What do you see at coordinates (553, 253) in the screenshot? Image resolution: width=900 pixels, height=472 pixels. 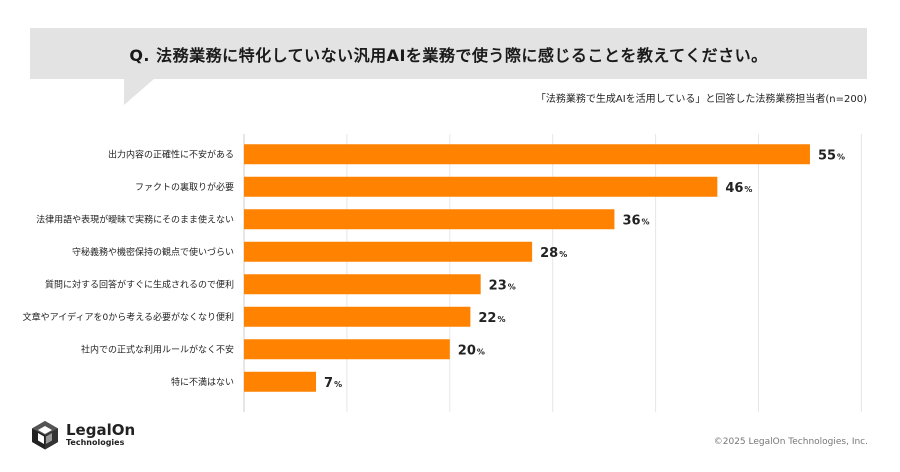 I see `data-label: 28%` at bounding box center [553, 253].